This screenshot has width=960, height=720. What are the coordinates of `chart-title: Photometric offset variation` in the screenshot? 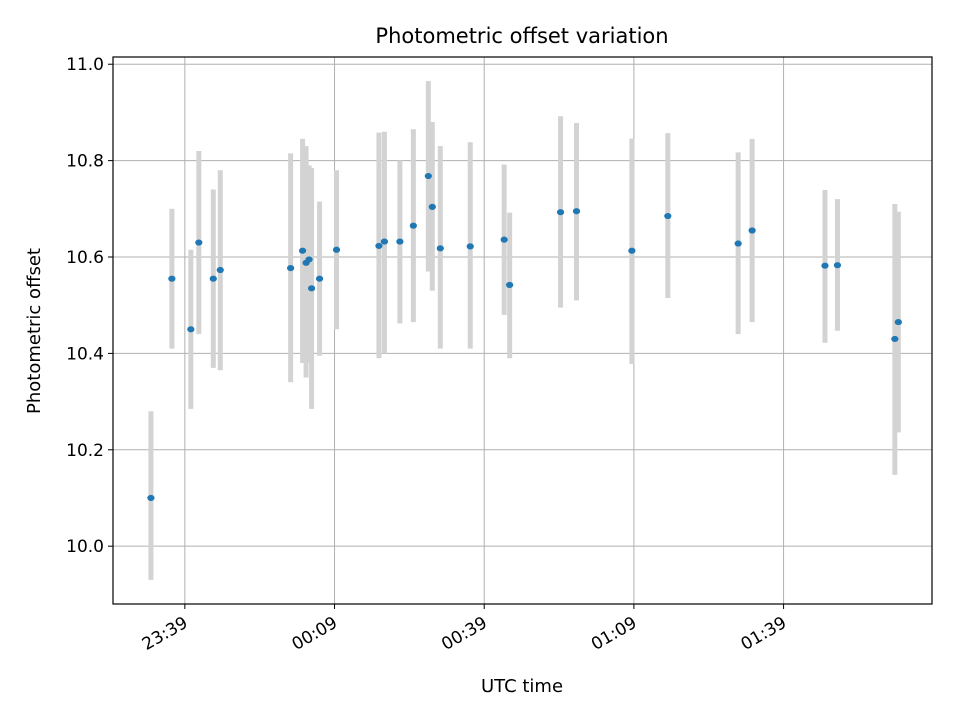 It's located at (521, 36).